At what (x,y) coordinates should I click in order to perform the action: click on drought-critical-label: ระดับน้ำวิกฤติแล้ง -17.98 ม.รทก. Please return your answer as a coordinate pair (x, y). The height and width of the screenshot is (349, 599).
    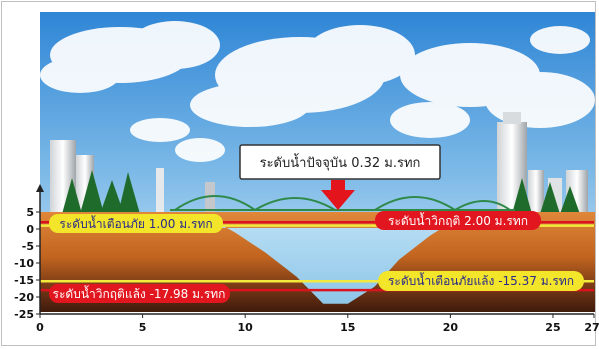
    Looking at the image, I should click on (139, 293).